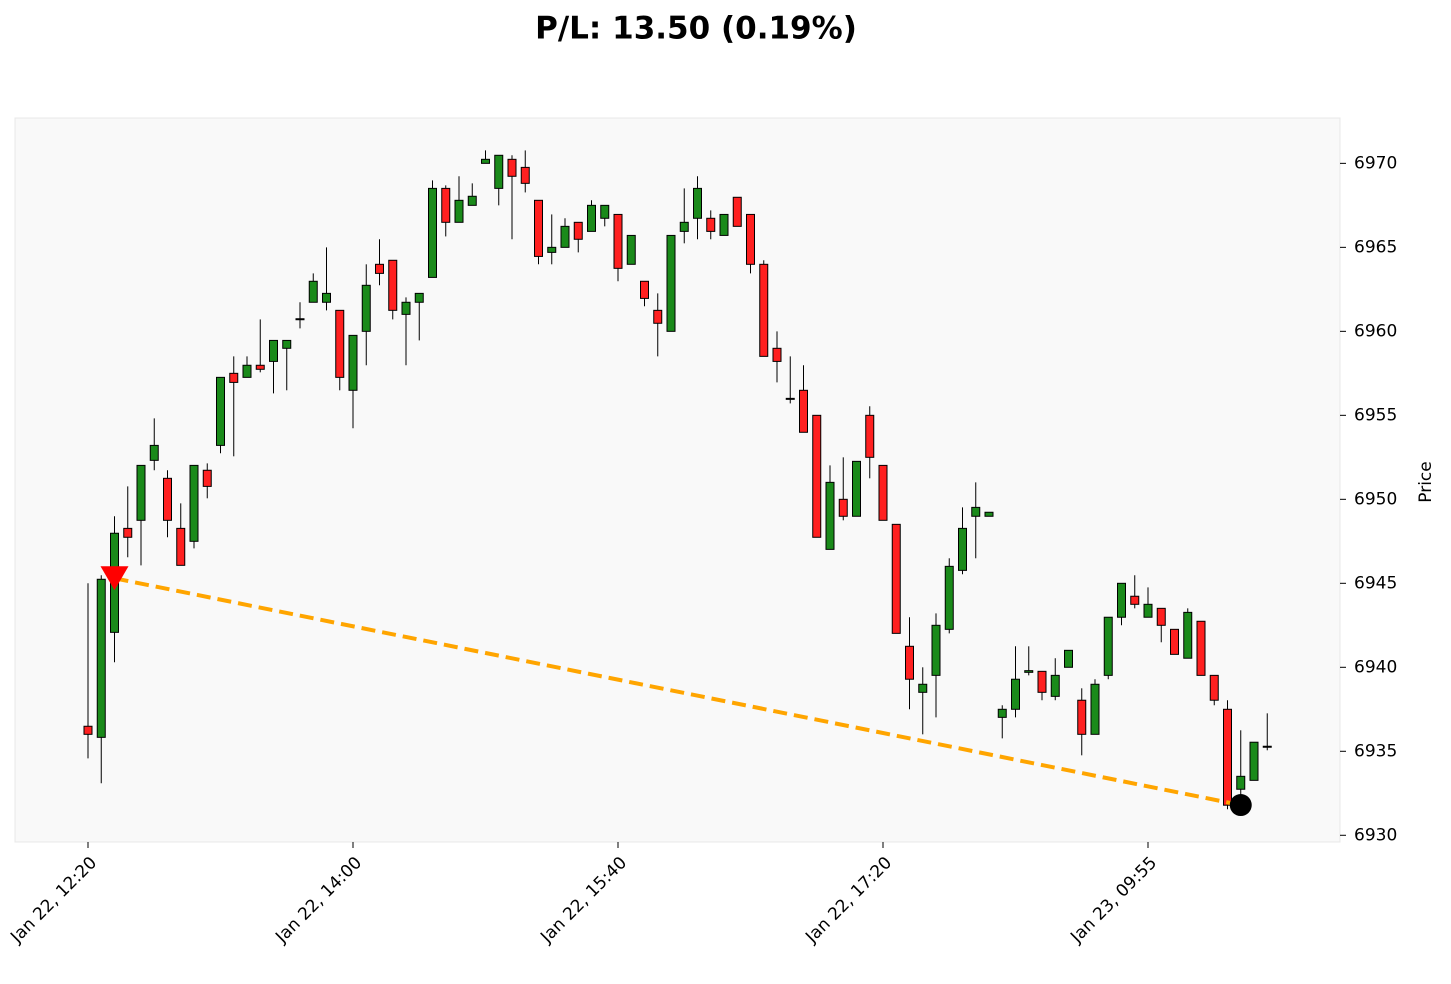 The height and width of the screenshot is (984, 1451). Describe the element at coordinates (1426, 481) in the screenshot. I see `y-axis-label: Price` at that location.